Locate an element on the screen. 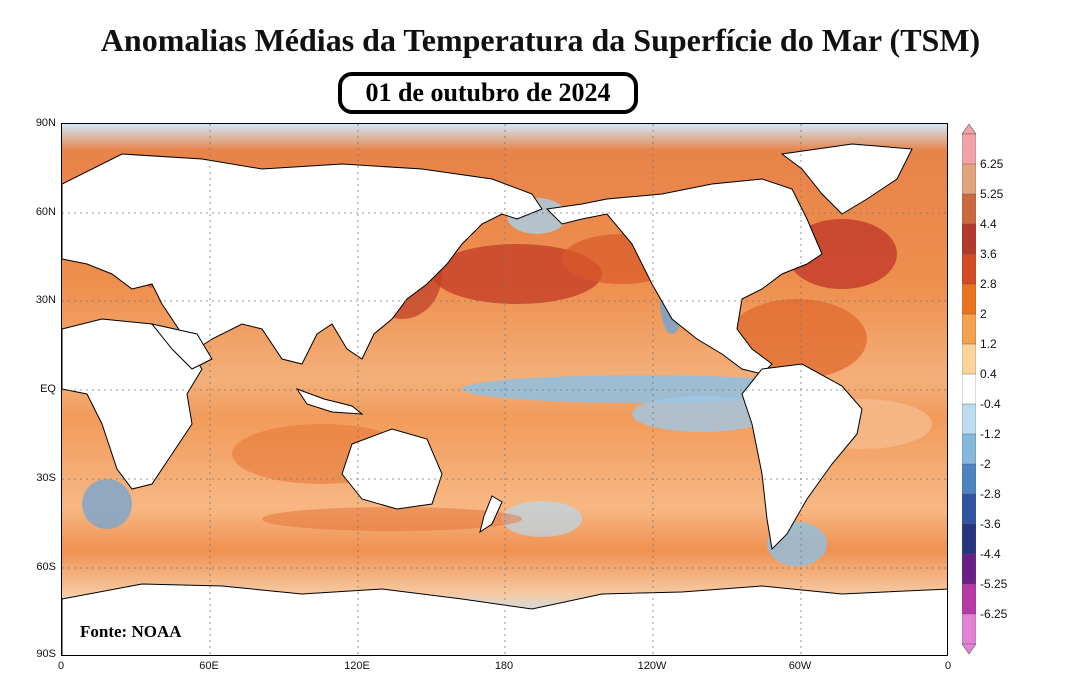  colorbar-tick-label: -2.8 is located at coordinates (990, 494).